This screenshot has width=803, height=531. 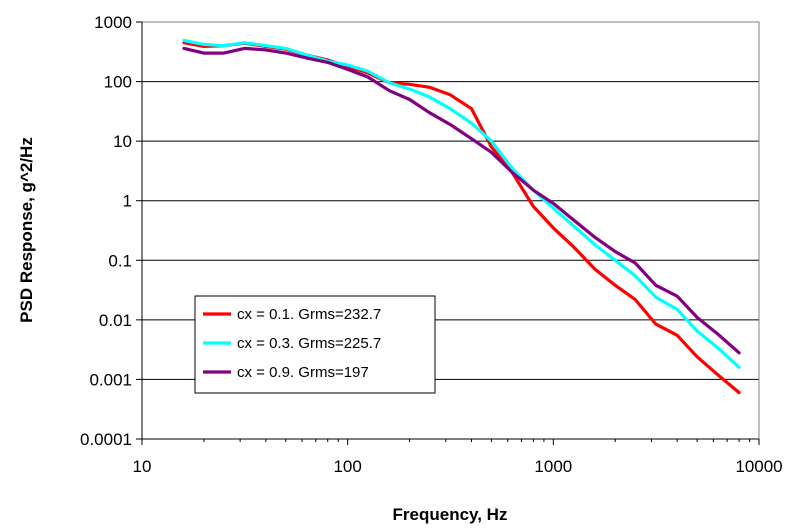 What do you see at coordinates (142, 466) in the screenshot?
I see `x-tick-label: 10` at bounding box center [142, 466].